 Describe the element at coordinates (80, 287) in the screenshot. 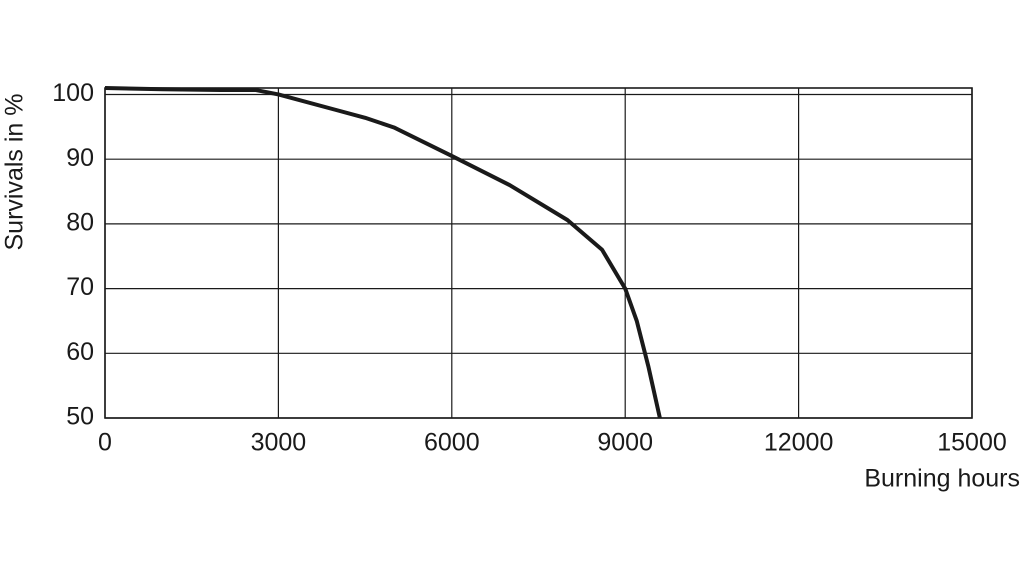

I see `y-tick-label: 70` at that location.